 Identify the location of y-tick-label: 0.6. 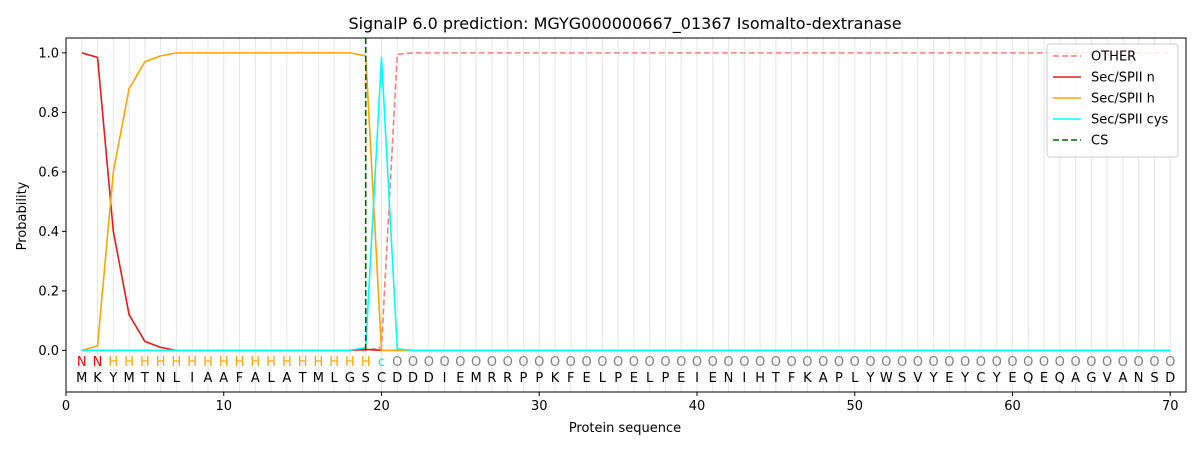
(48, 172).